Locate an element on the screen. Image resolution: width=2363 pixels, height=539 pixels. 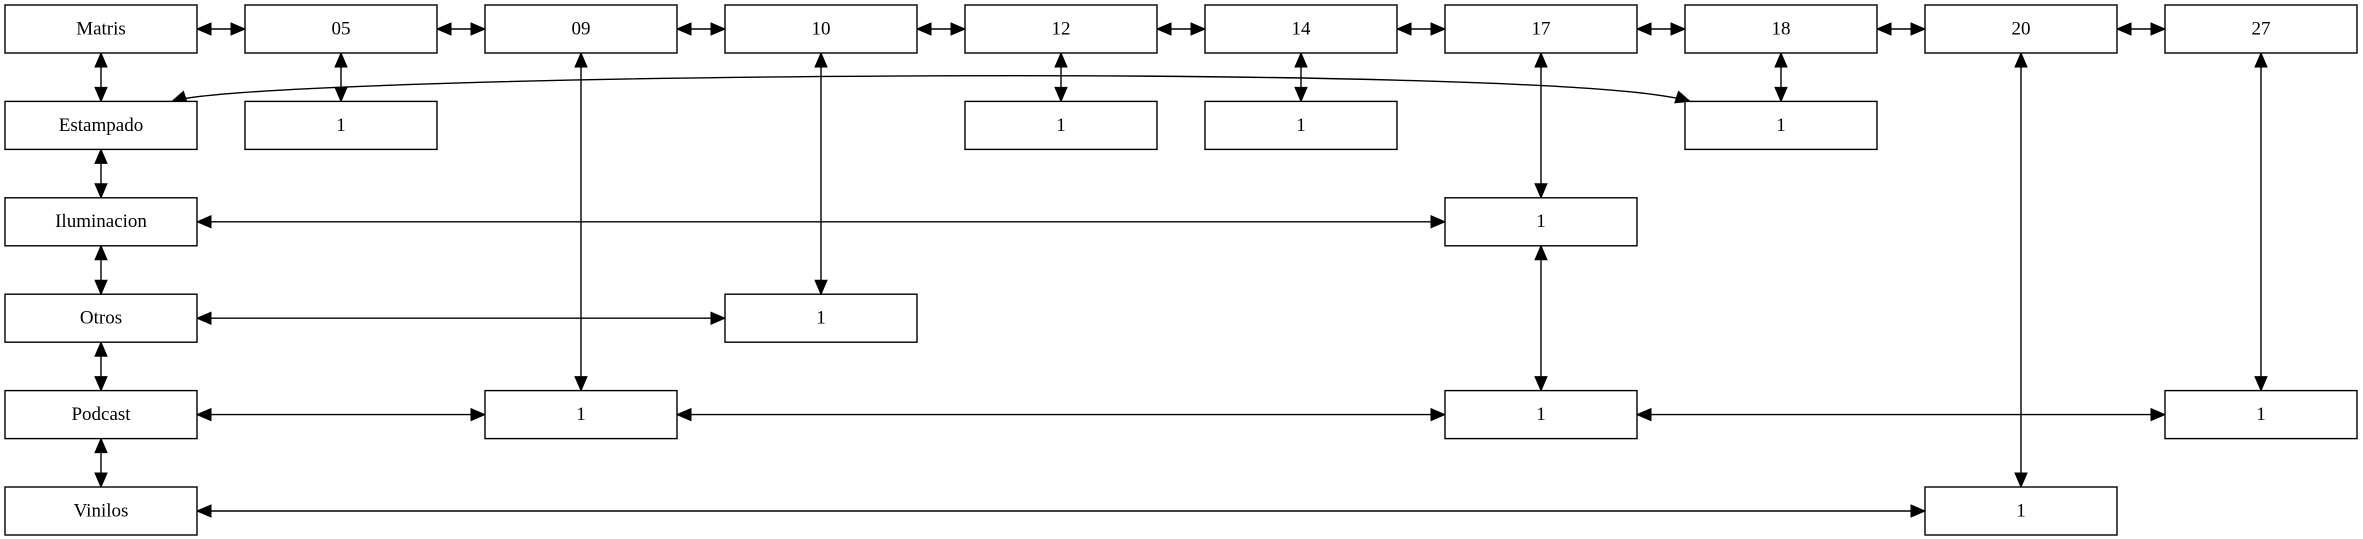
node-otros: Otros is located at coordinates (101, 318).